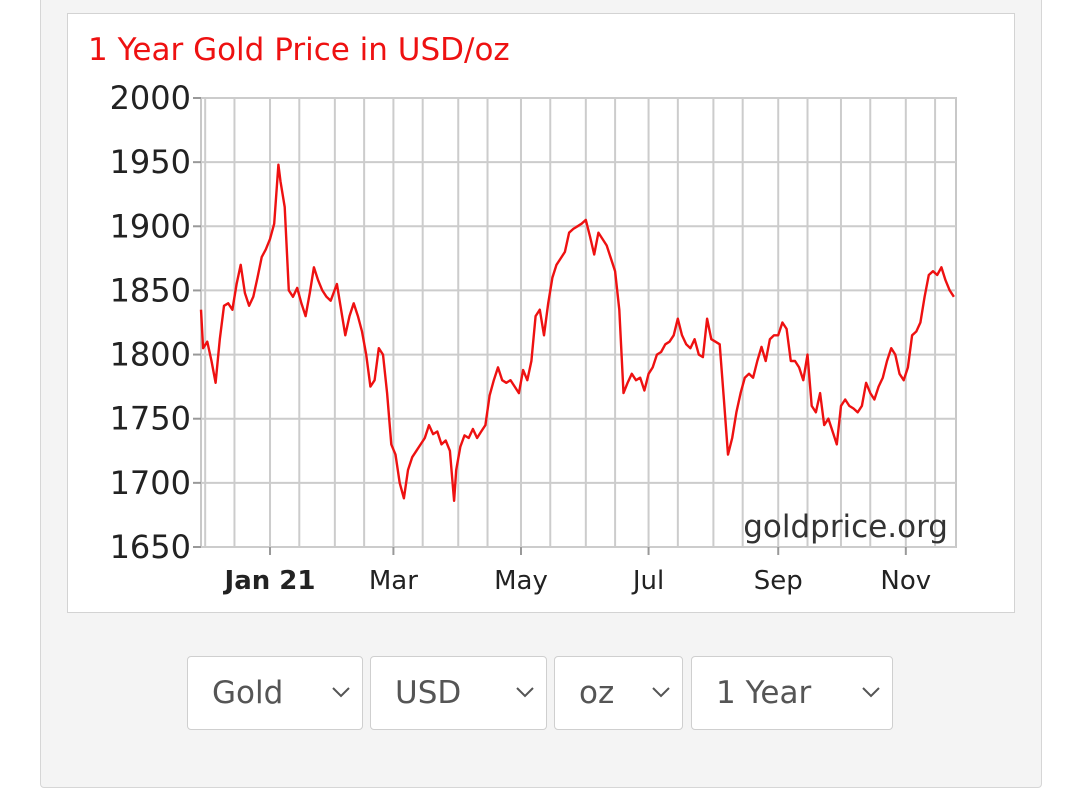 The height and width of the screenshot is (788, 1080). I want to click on y-tick-label: 1750, so click(150, 419).